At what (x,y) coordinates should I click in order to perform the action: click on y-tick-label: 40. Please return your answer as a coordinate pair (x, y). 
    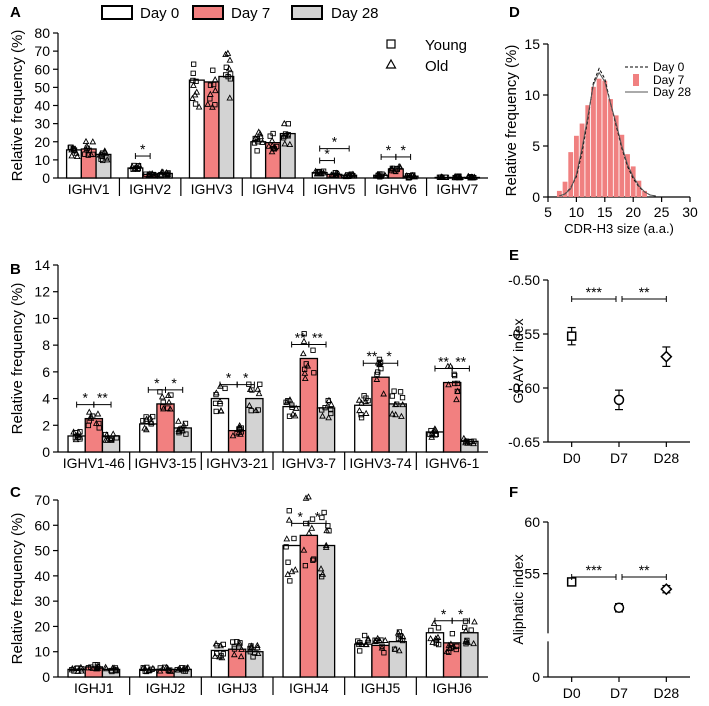
    Looking at the image, I should click on (42, 106).